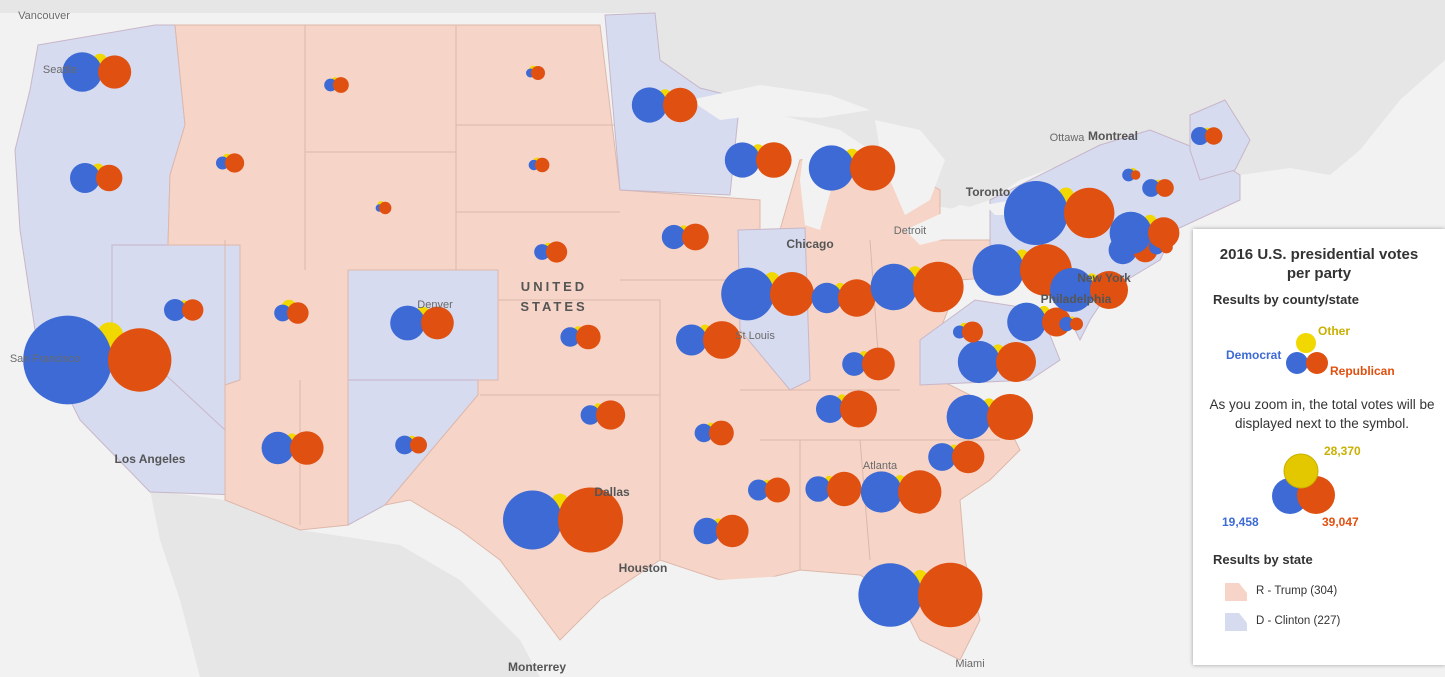  What do you see at coordinates (901, 492) in the screenshot?
I see `vote-symbol-ga` at bounding box center [901, 492].